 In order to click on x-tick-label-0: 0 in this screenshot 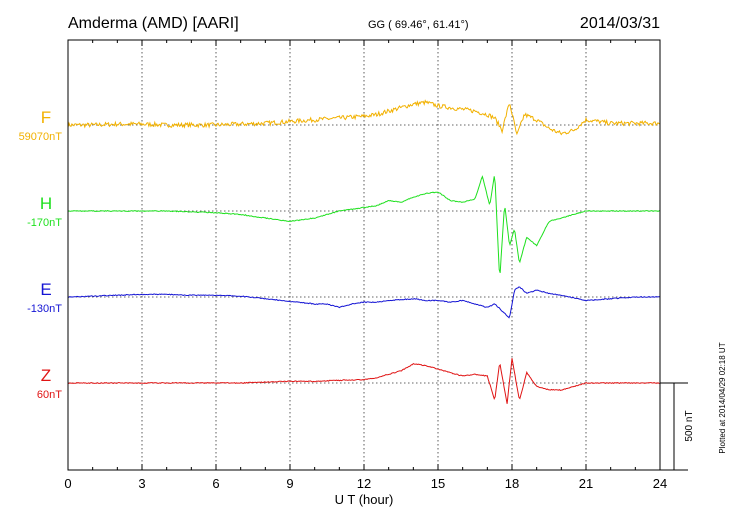, I will do `click(67, 483)`.